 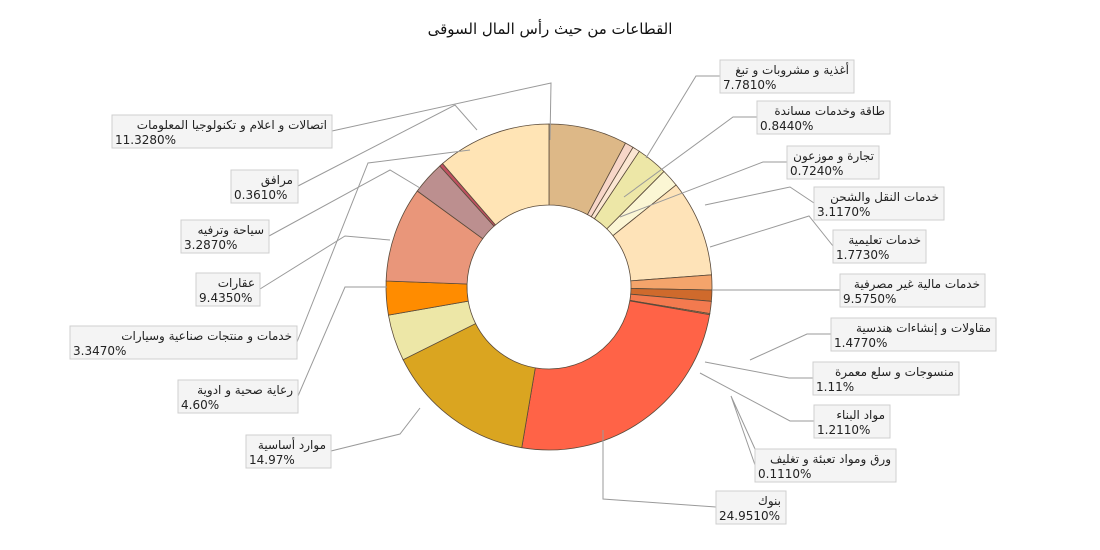 What do you see at coordinates (830, 459) in the screenshot?
I see `slice-name-label: ورق ومواد تعبئة و تغليف` at bounding box center [830, 459].